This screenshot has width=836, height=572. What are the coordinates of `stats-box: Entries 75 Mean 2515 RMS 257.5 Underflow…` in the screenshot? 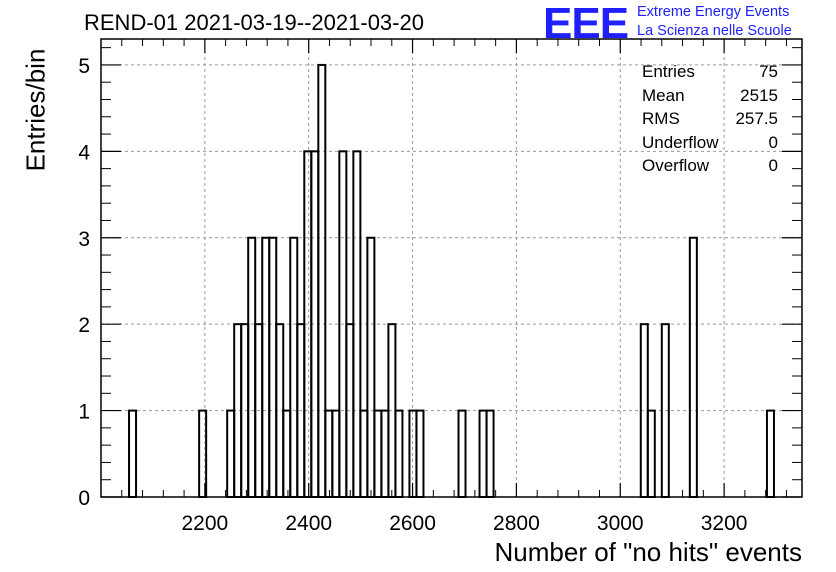 It's located at (710, 119).